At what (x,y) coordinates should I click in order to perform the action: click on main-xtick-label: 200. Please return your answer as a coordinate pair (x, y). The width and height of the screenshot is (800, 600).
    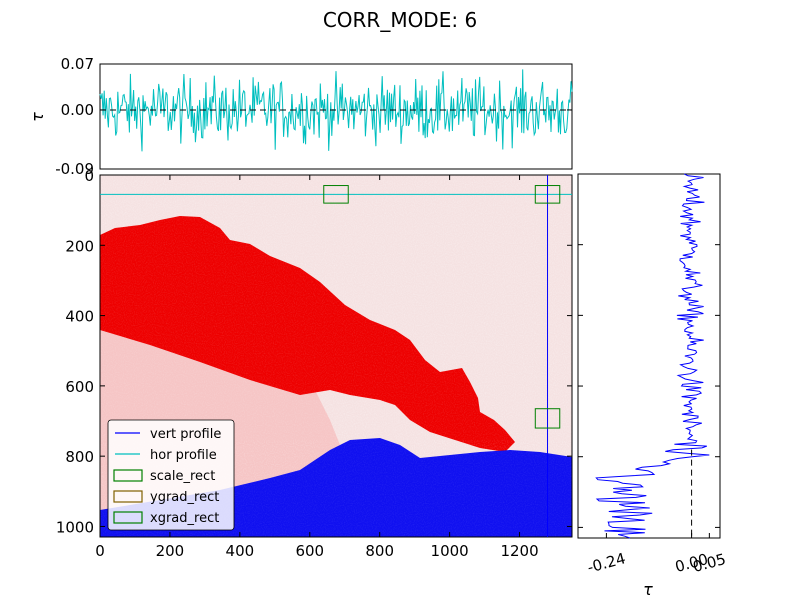
    Looking at the image, I should click on (170, 551).